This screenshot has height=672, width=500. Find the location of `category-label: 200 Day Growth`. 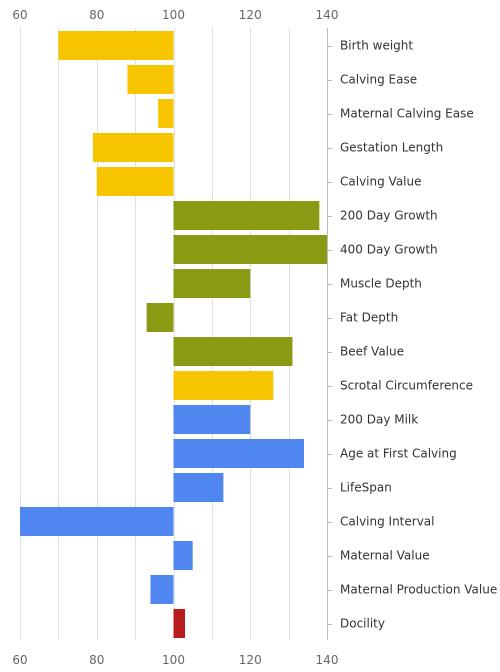

category-label: 200 Day Growth is located at coordinates (389, 216).